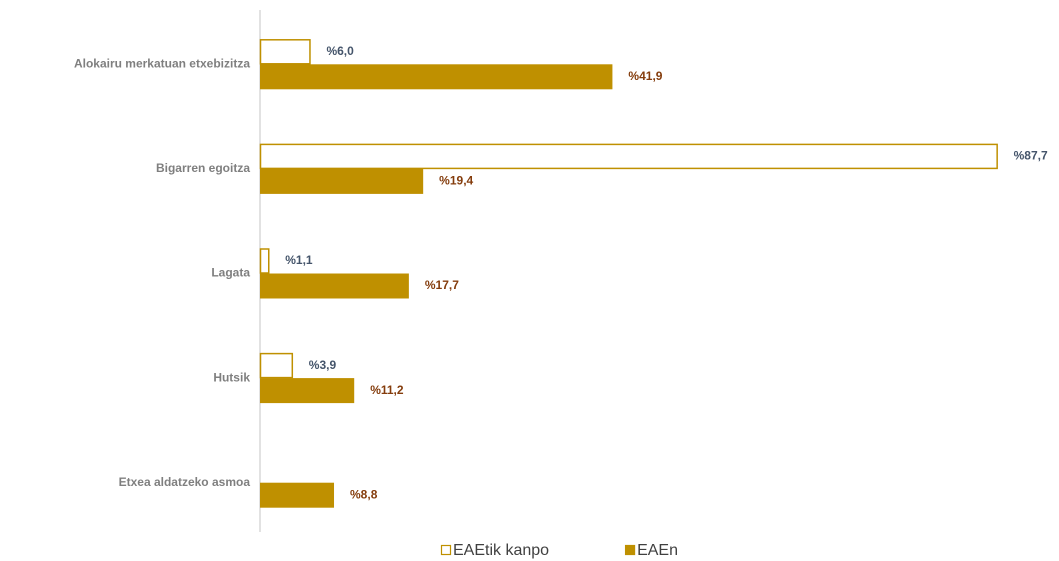 The image size is (1059, 561). What do you see at coordinates (340, 51) in the screenshot?
I see `value-label: %6,0` at bounding box center [340, 51].